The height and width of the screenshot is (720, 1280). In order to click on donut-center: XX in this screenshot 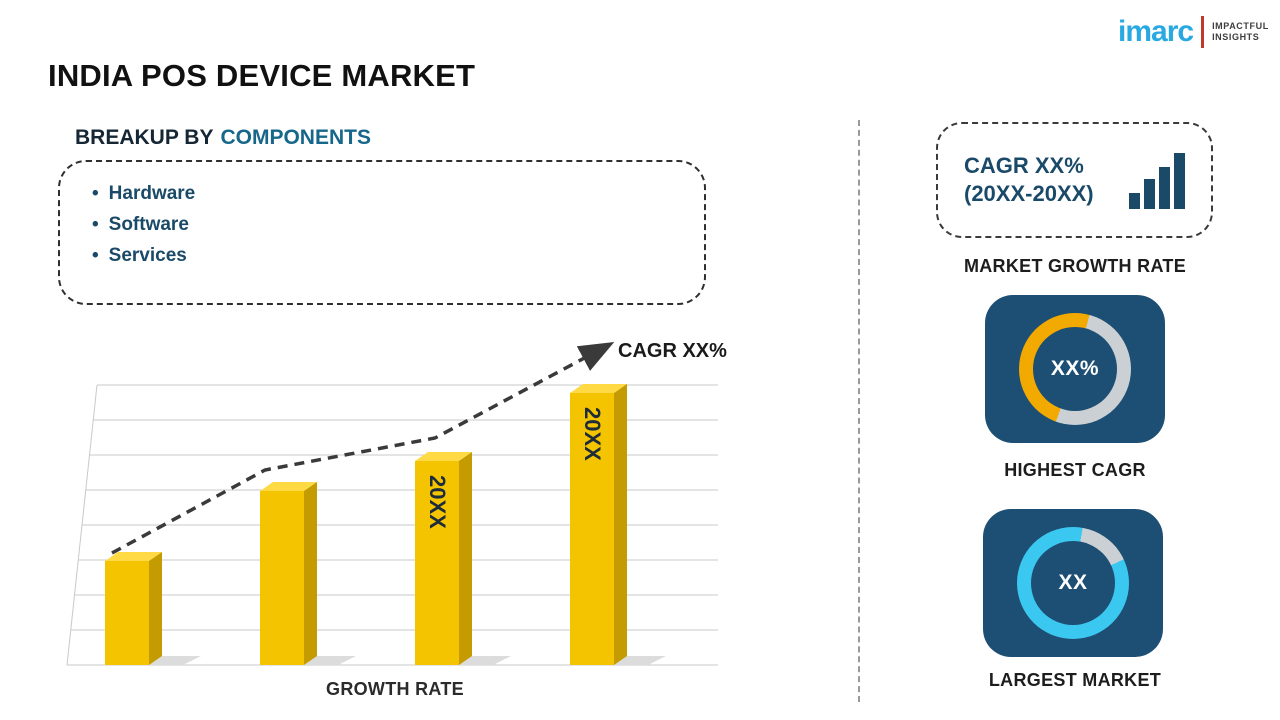, I will do `click(1073, 583)`.